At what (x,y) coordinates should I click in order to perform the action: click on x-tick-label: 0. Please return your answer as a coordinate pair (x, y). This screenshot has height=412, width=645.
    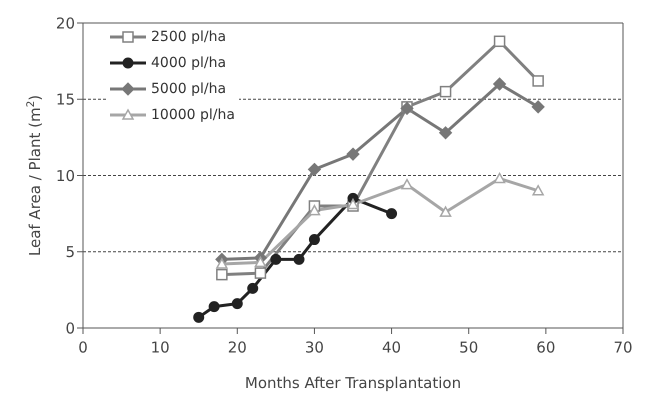
    Looking at the image, I should click on (83, 347).